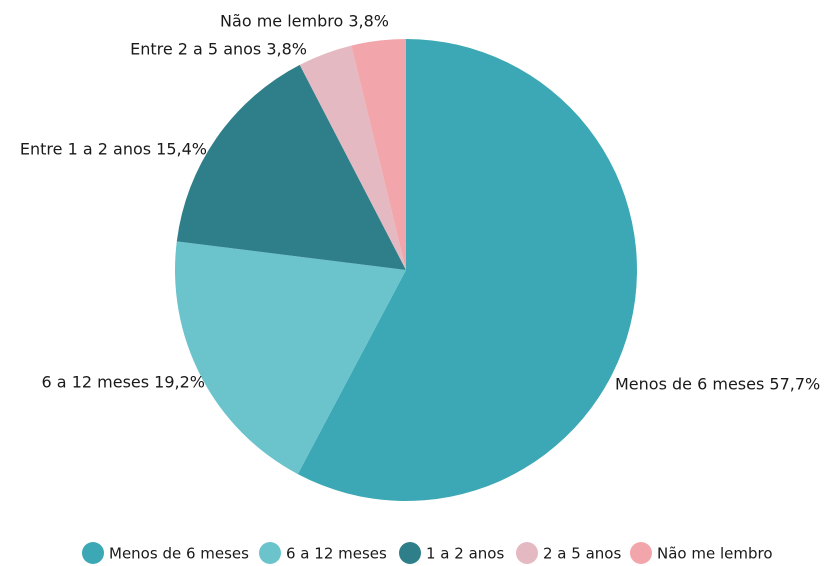 The height and width of the screenshot is (566, 835). Describe the element at coordinates (113, 149) in the screenshot. I see `slice-label: Entre 1 a 2 anos 15,4%` at that location.